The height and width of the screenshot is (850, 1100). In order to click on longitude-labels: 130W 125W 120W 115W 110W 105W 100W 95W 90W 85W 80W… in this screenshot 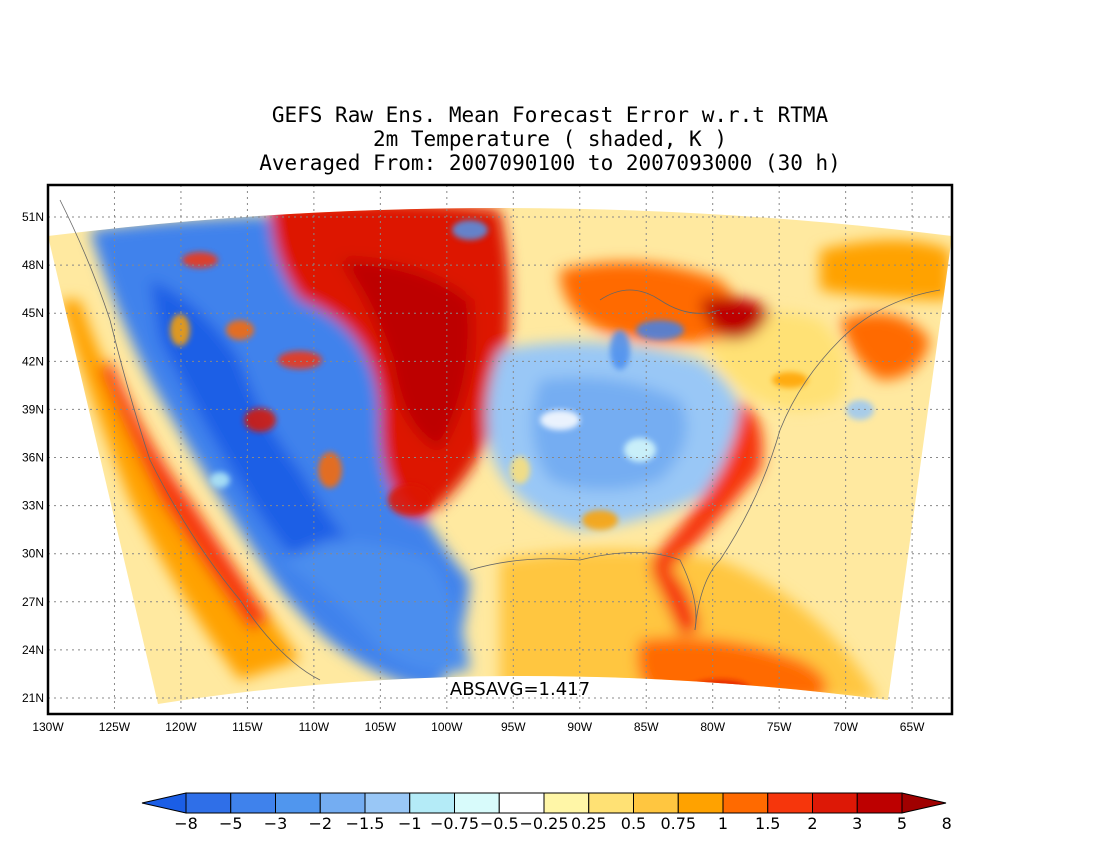, I will do `click(478, 727)`.